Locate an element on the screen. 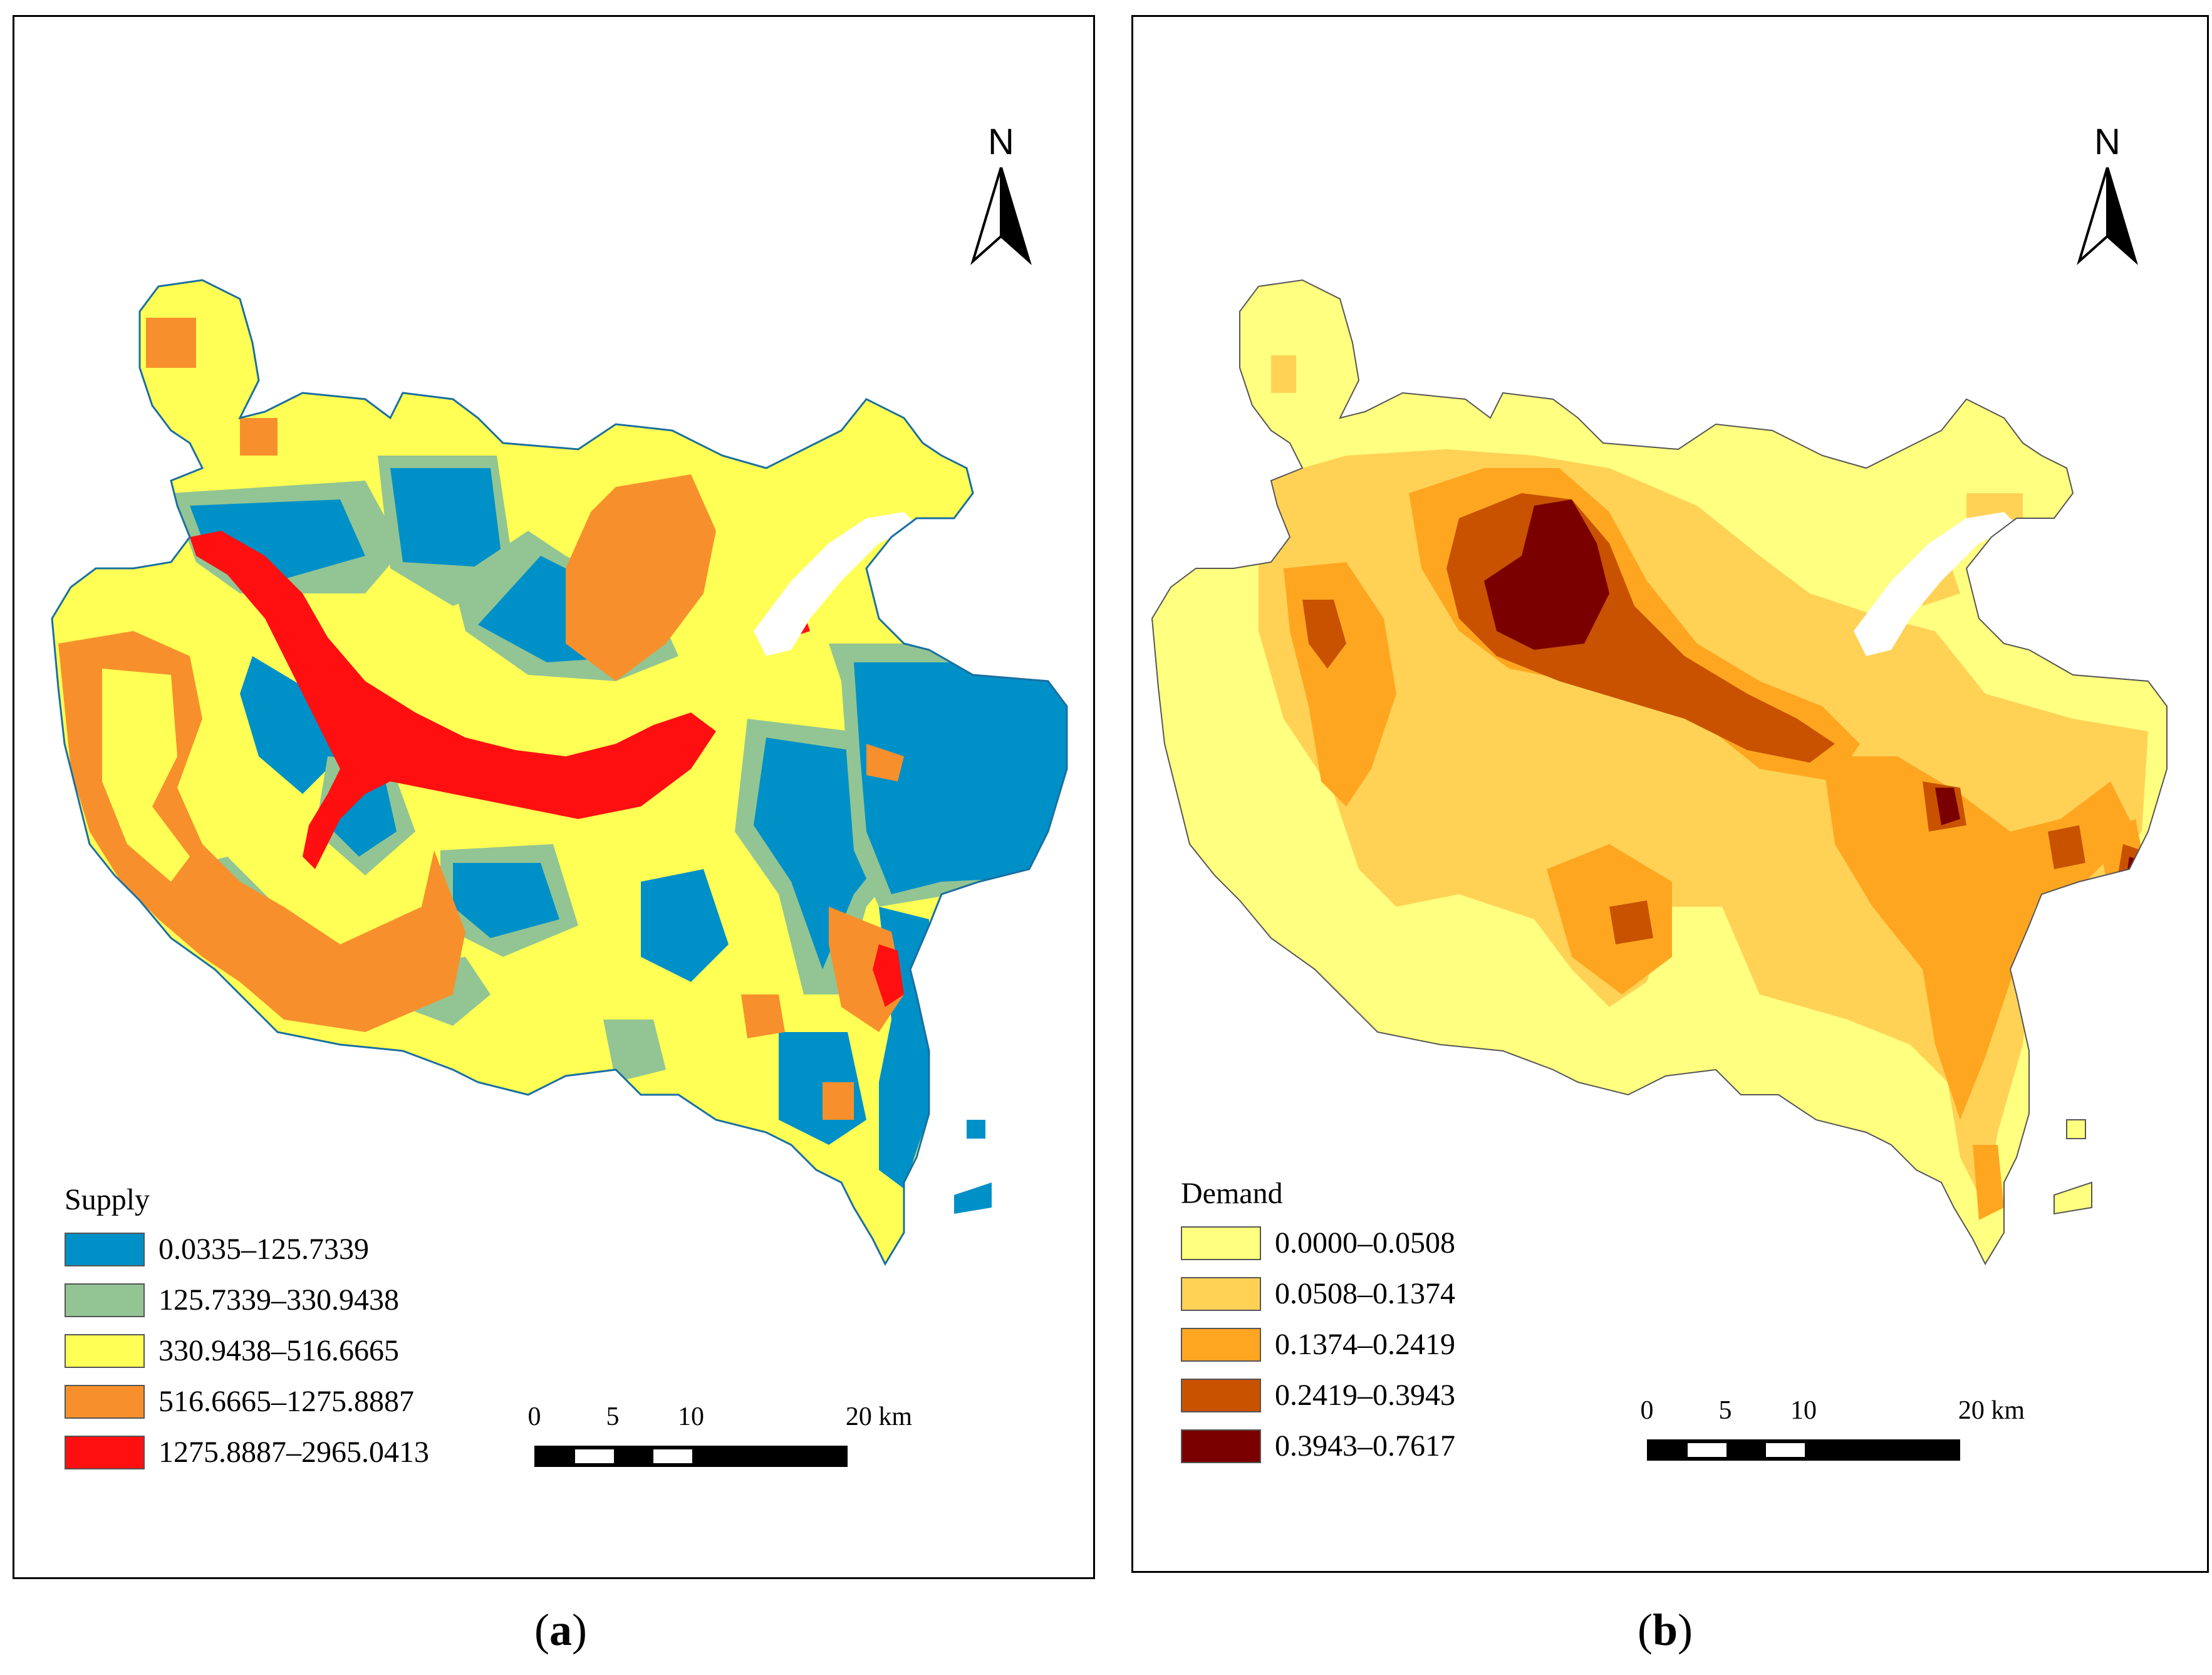 The width and height of the screenshot is (2212, 1675). legend-item: 0.2419–0.3943 is located at coordinates (1318, 1396).